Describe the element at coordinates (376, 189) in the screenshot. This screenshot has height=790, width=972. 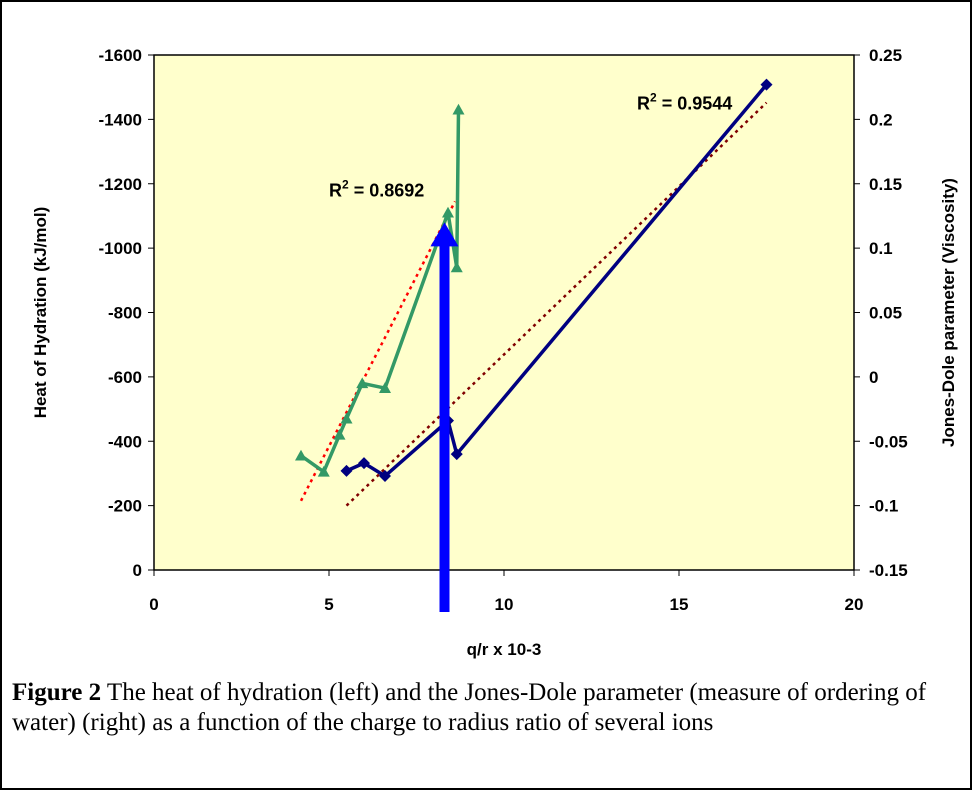
I see `r-squared-label: R2 = 0.8692` at that location.